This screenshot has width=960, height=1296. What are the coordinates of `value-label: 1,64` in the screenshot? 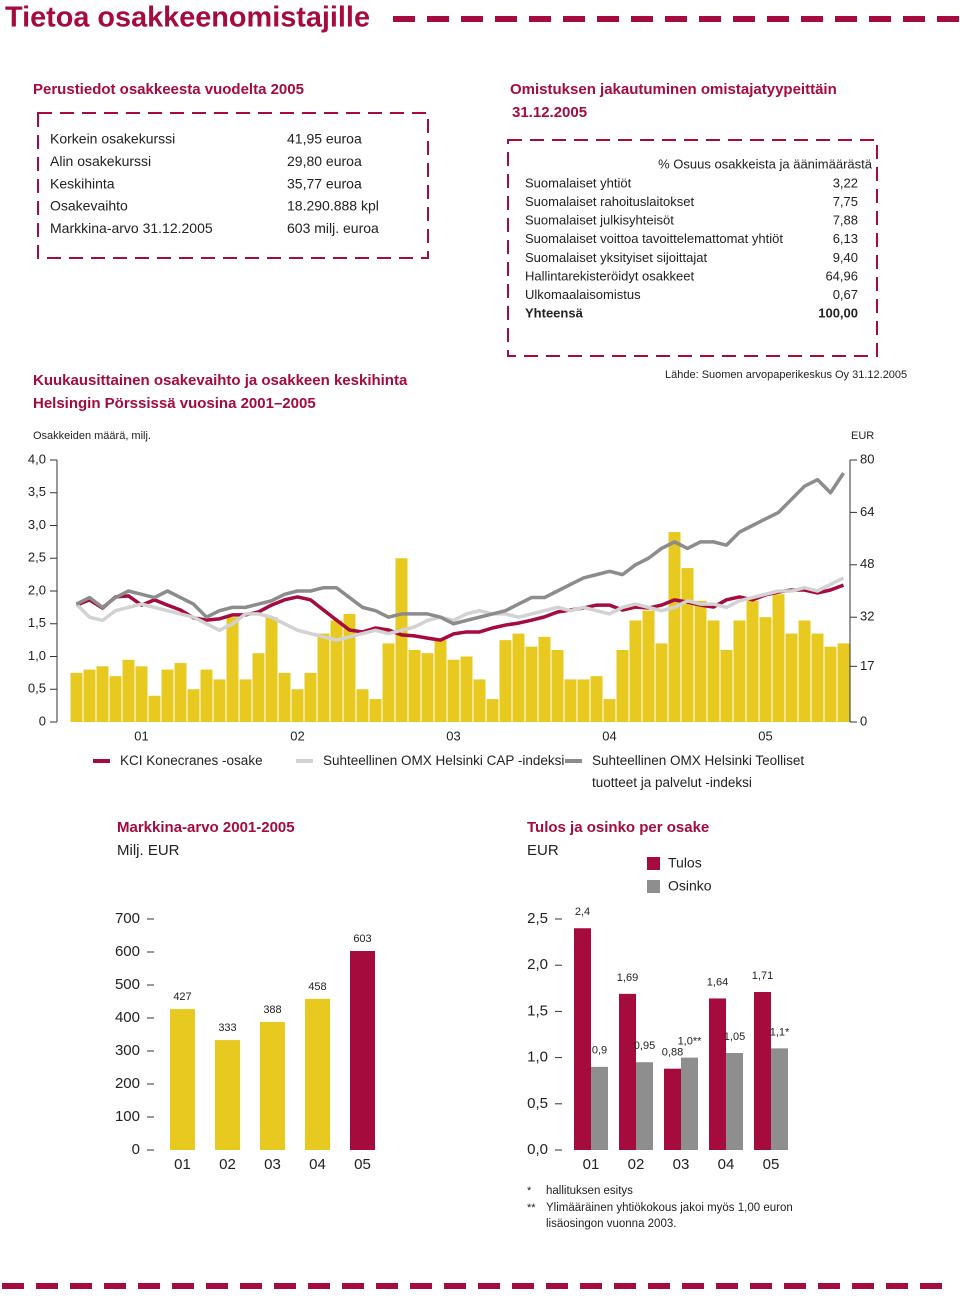 It's located at (717, 982).